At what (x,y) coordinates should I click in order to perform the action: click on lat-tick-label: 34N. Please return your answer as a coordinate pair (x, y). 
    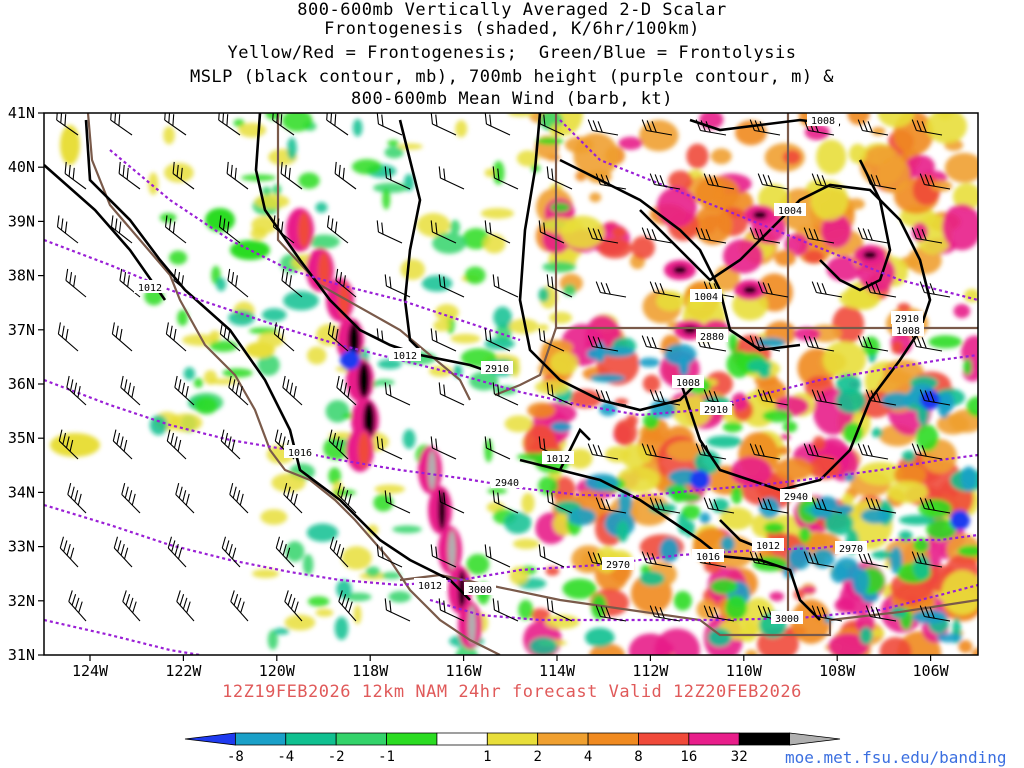
    Looking at the image, I should click on (21, 492).